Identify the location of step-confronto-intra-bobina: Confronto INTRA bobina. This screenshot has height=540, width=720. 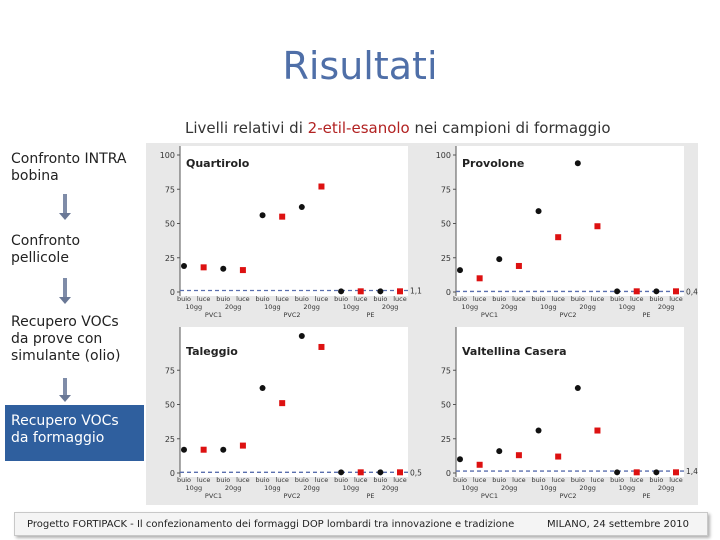
(69, 167).